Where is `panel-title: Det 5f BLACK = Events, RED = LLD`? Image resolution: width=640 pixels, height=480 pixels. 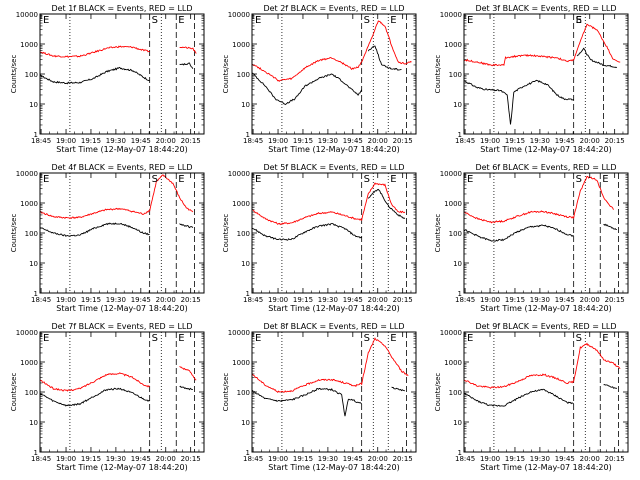 panel-title: Det 5f BLACK = Events, RED = LLD is located at coordinates (333, 167).